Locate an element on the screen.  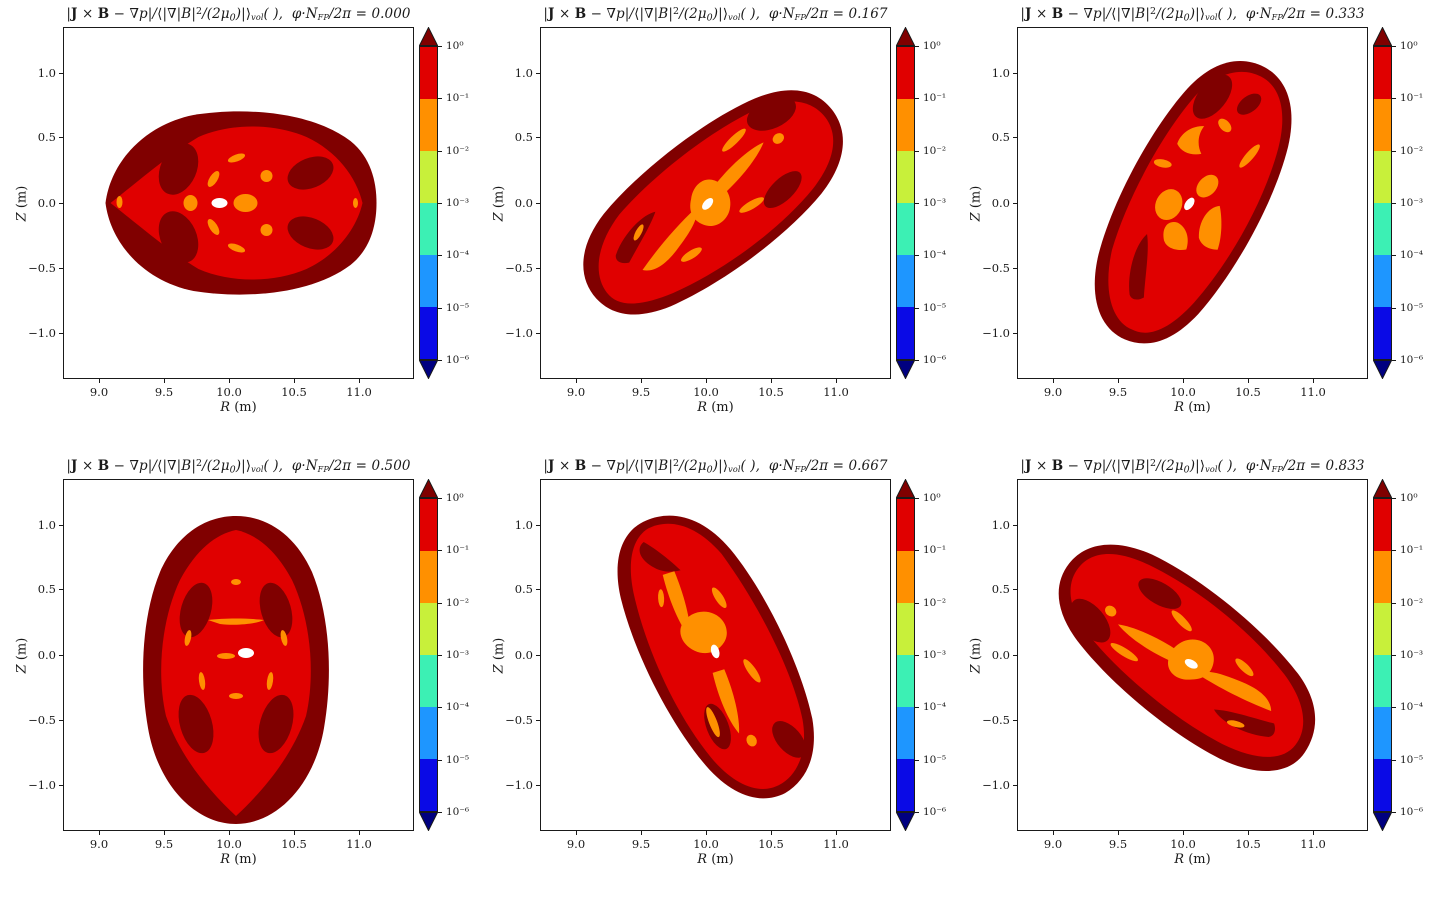
yaxis-unit-4: (m) is located at coordinates (499, 648).